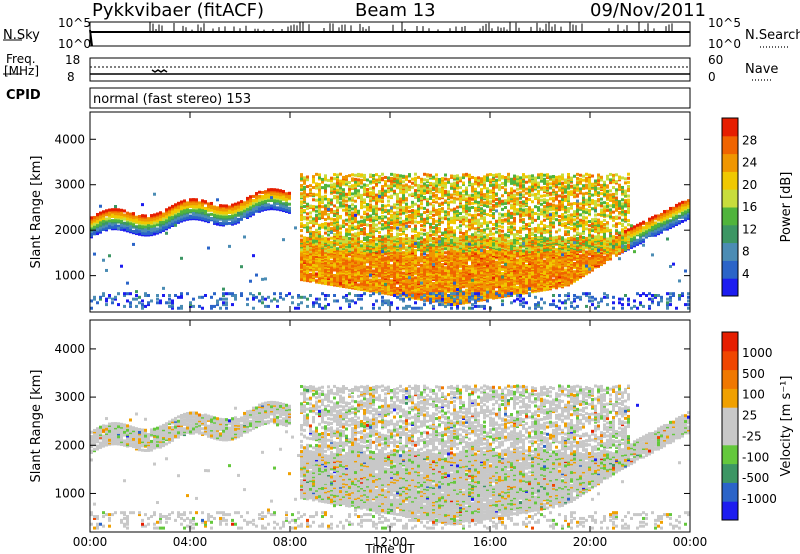  Describe the element at coordinates (21, 59) in the screenshot. I see `freq-label: Freq.` at that location.